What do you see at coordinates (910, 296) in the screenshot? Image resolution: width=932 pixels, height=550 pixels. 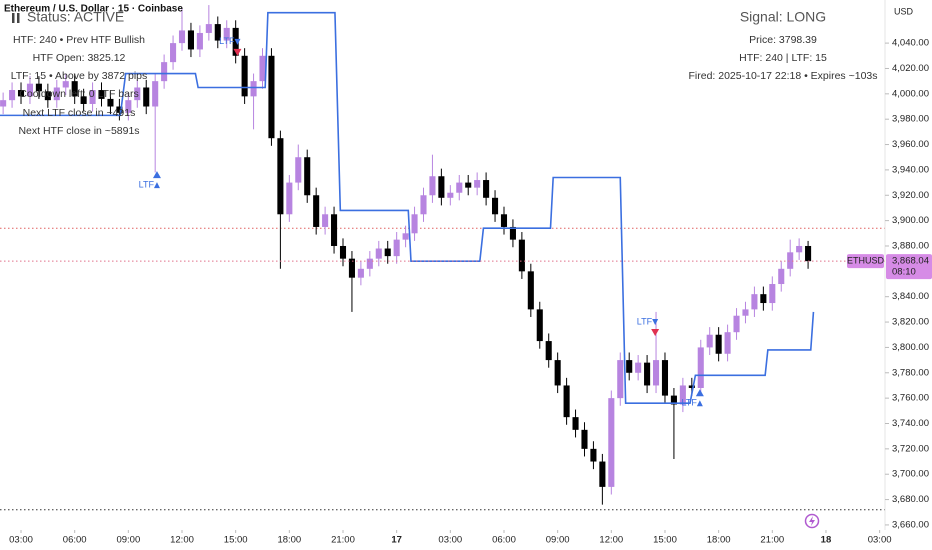 I see `y-tick-label: 3,840.00` at bounding box center [910, 296].